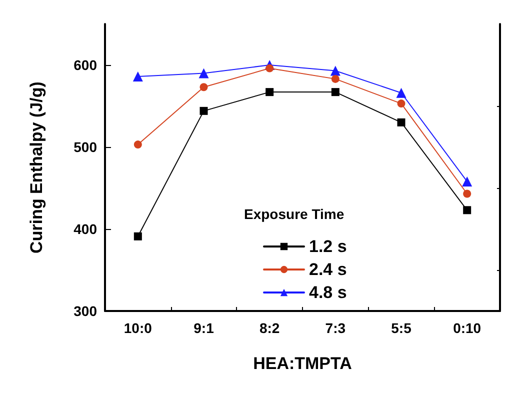 This screenshot has height=399, width=526. I want to click on y-tick-label: 400, so click(86, 229).